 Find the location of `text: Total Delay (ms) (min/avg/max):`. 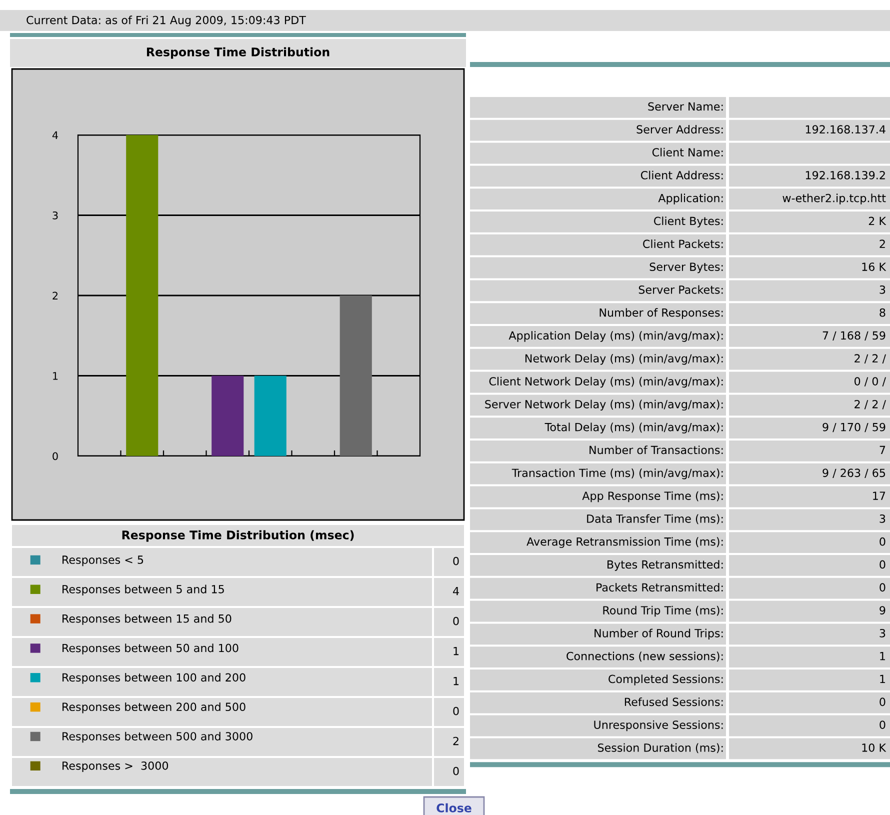

text: Total Delay (ms) (min/avg/max): is located at coordinates (633, 428).